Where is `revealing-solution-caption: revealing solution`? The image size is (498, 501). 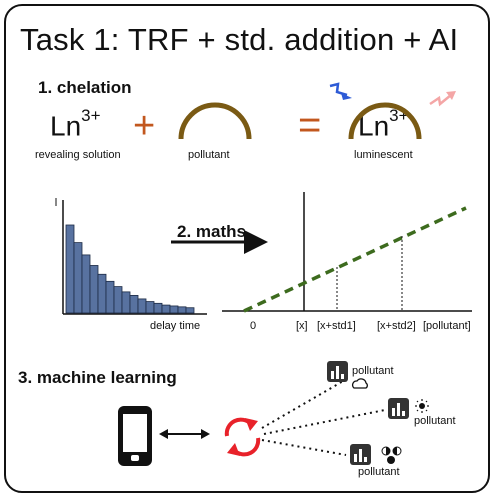
revealing-solution-caption: revealing solution is located at coordinates (78, 155).